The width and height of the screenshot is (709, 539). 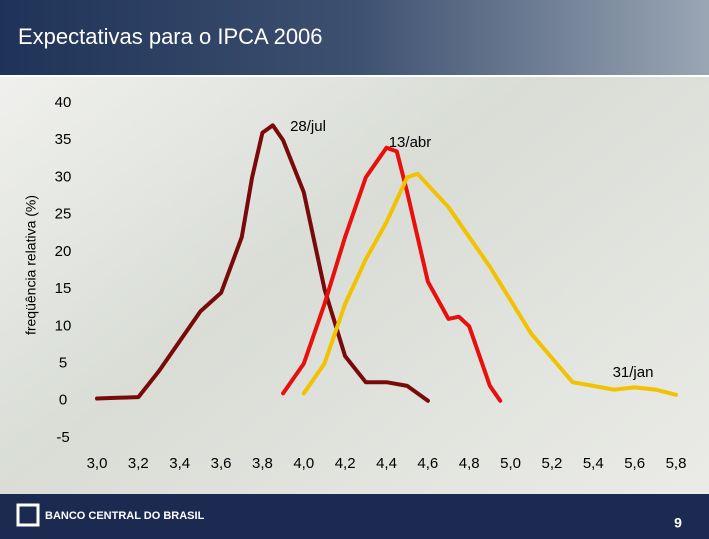 I want to click on y-tick-label: 5, so click(x=63, y=363).